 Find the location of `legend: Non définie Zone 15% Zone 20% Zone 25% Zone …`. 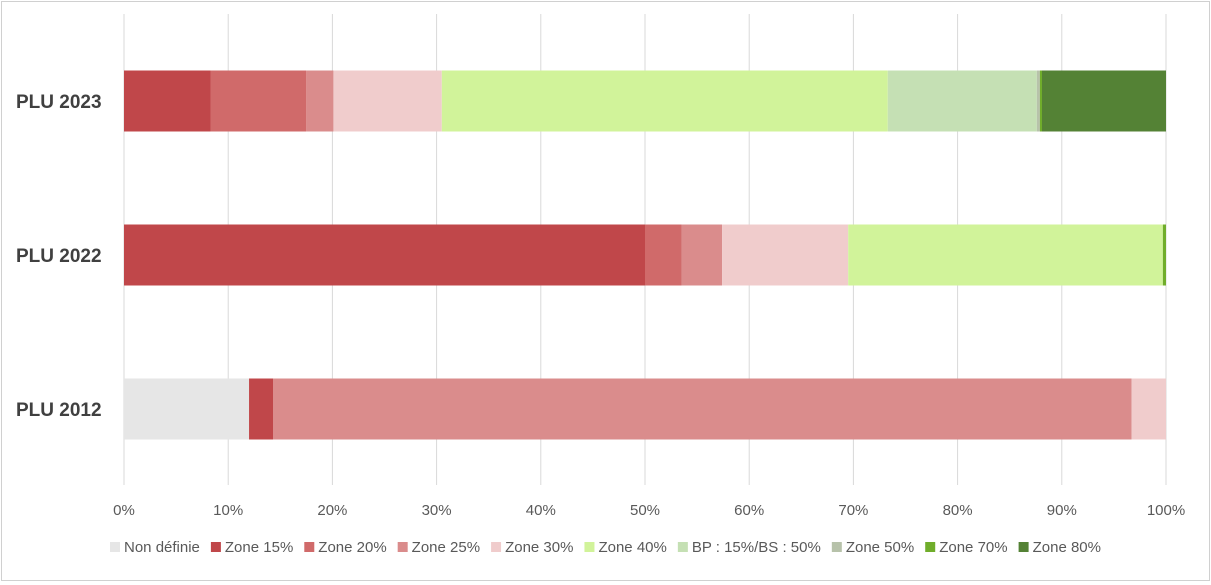

legend: Non définie Zone 15% Zone 20% Zone 25% Zone … is located at coordinates (605, 547).